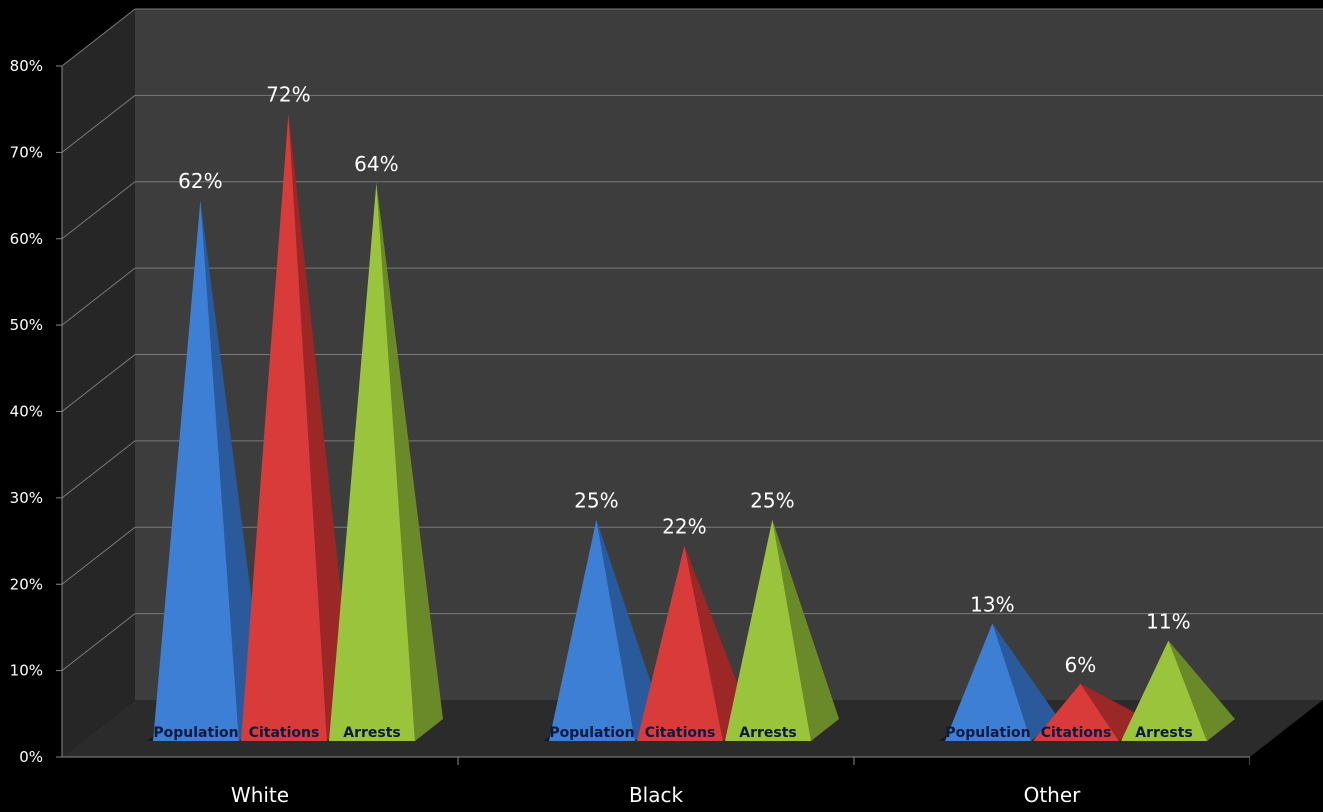 The height and width of the screenshot is (812, 1323). I want to click on y-tick-label: 10%, so click(26, 671).